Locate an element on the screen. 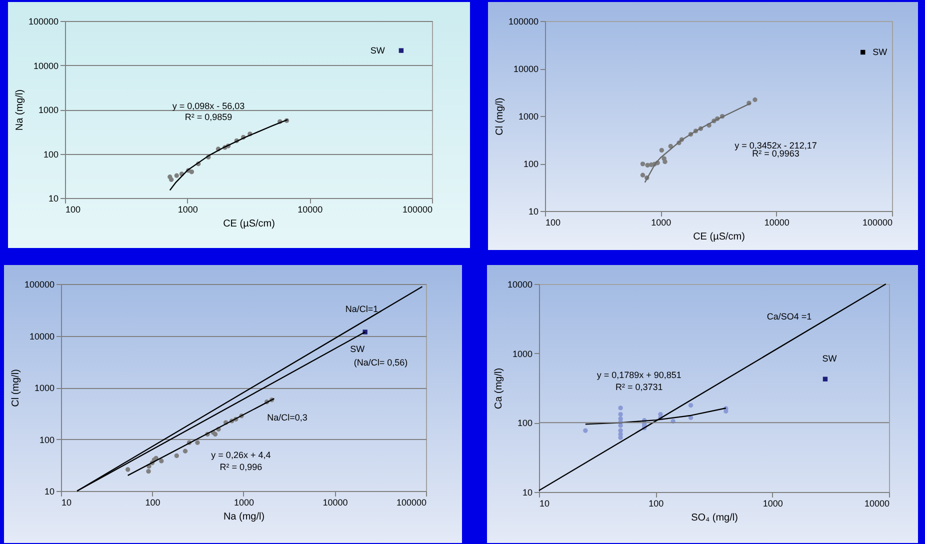 The height and width of the screenshot is (544, 925). annotation: y = 0,1789x + 90,851 is located at coordinates (639, 375).